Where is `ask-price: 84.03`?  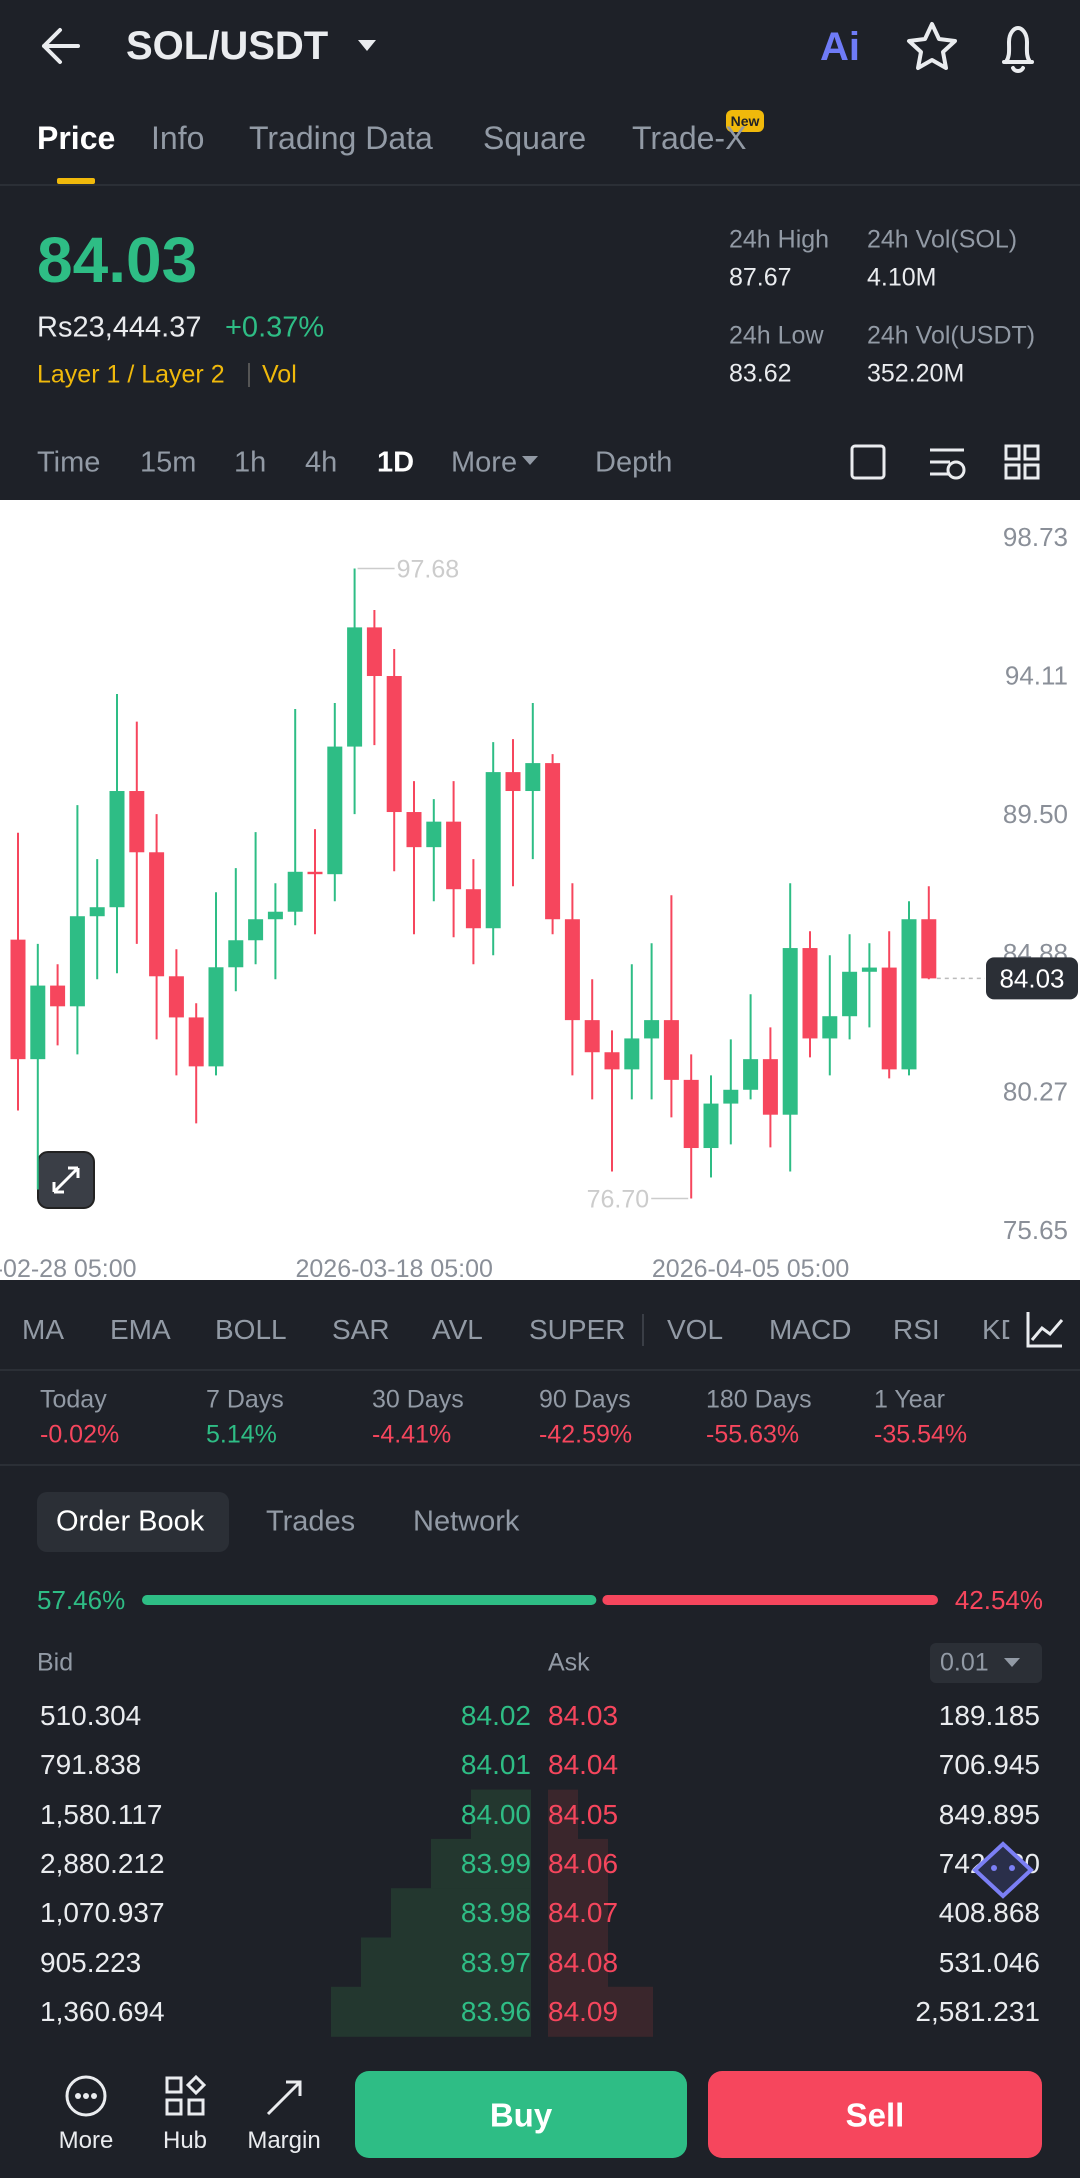 ask-price: 84.03 is located at coordinates (583, 1715).